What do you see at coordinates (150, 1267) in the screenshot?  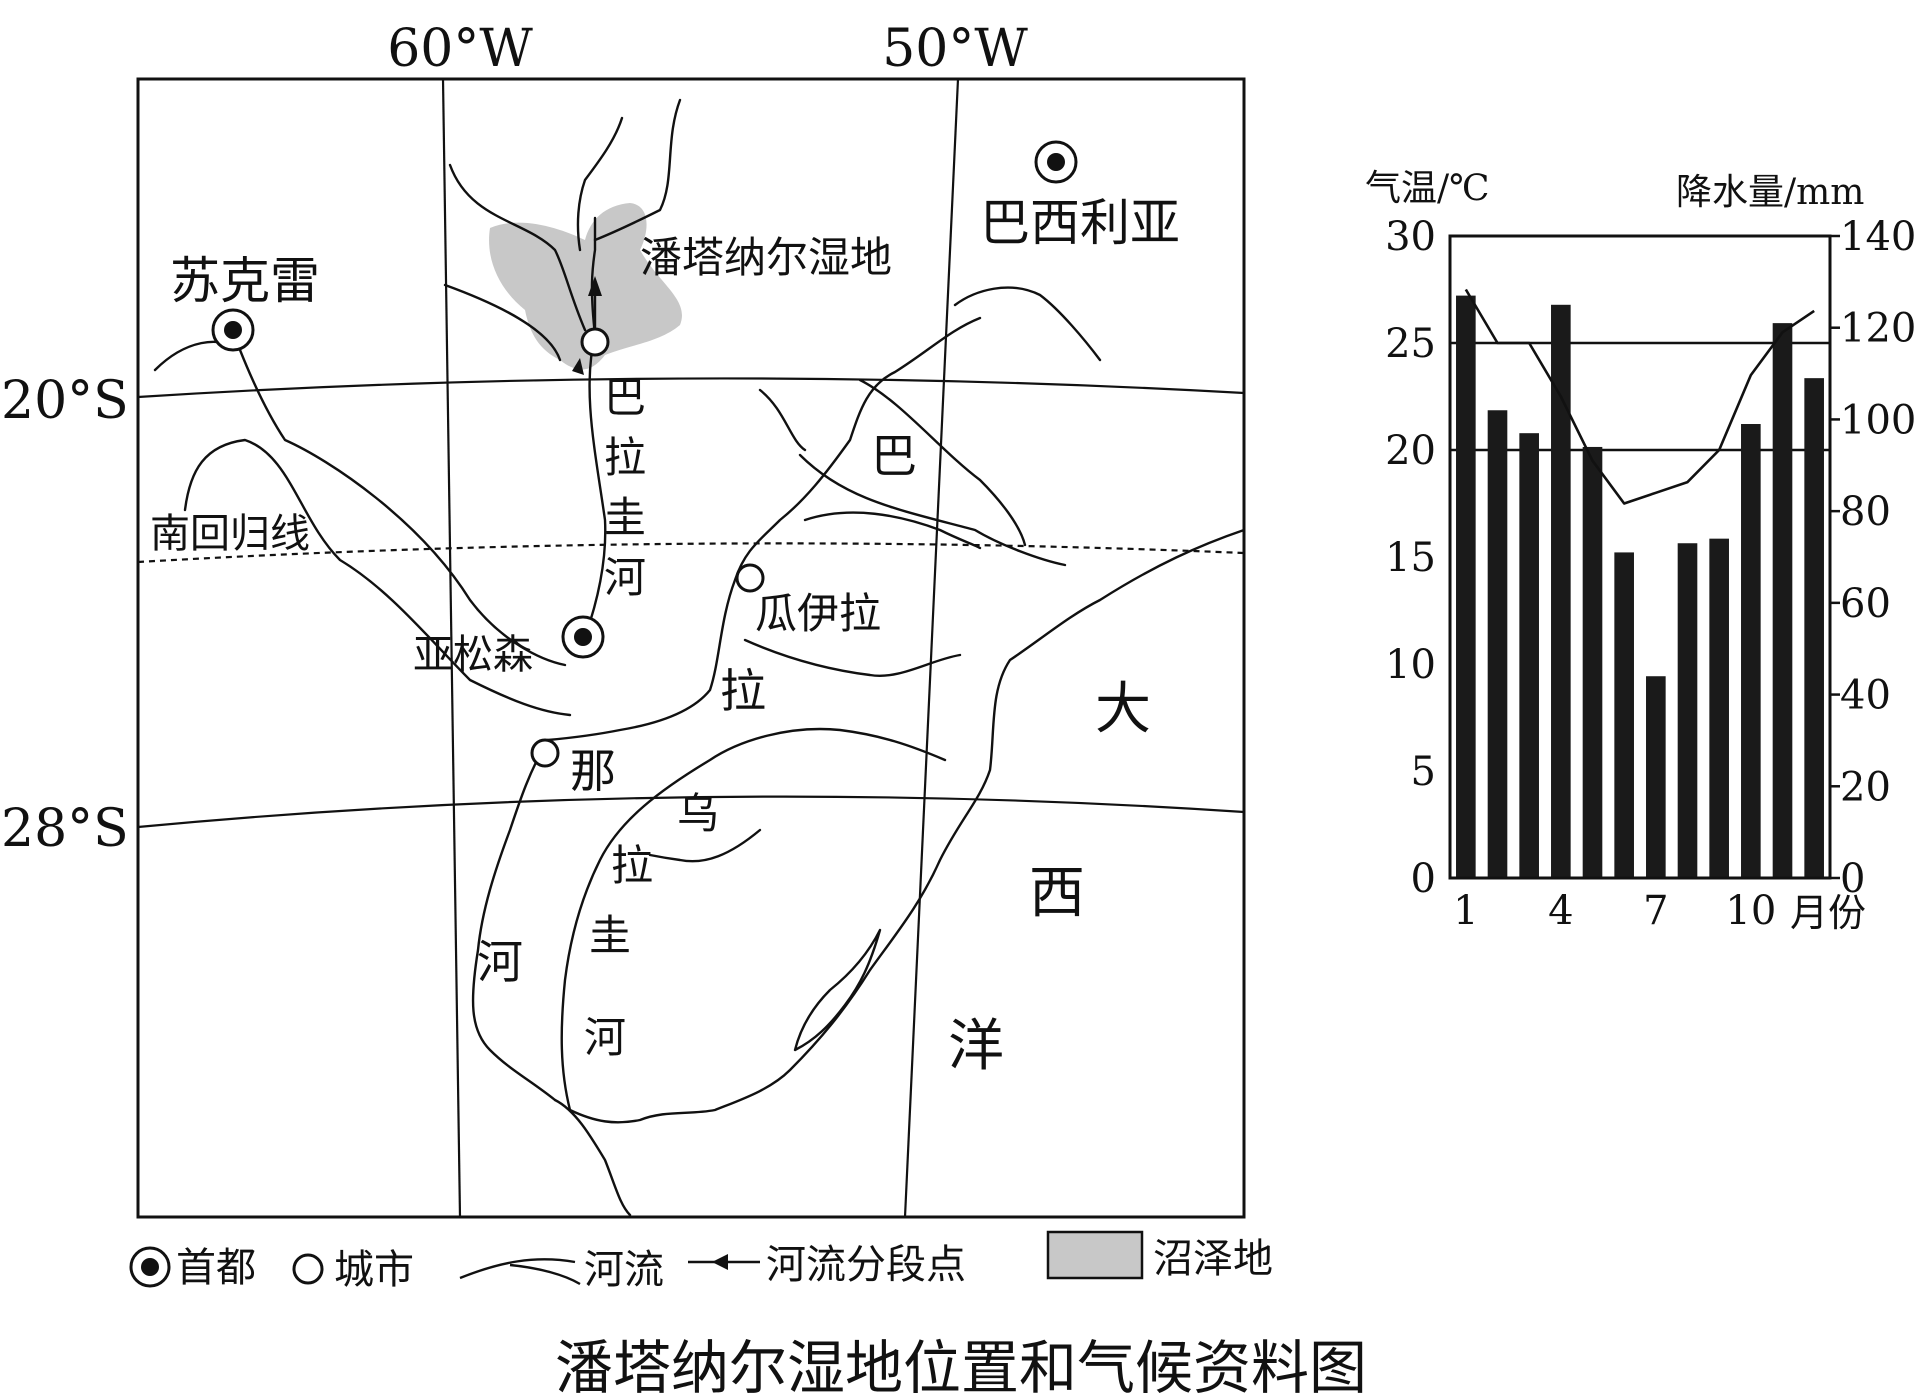 I see `legend-capital-dot` at bounding box center [150, 1267].